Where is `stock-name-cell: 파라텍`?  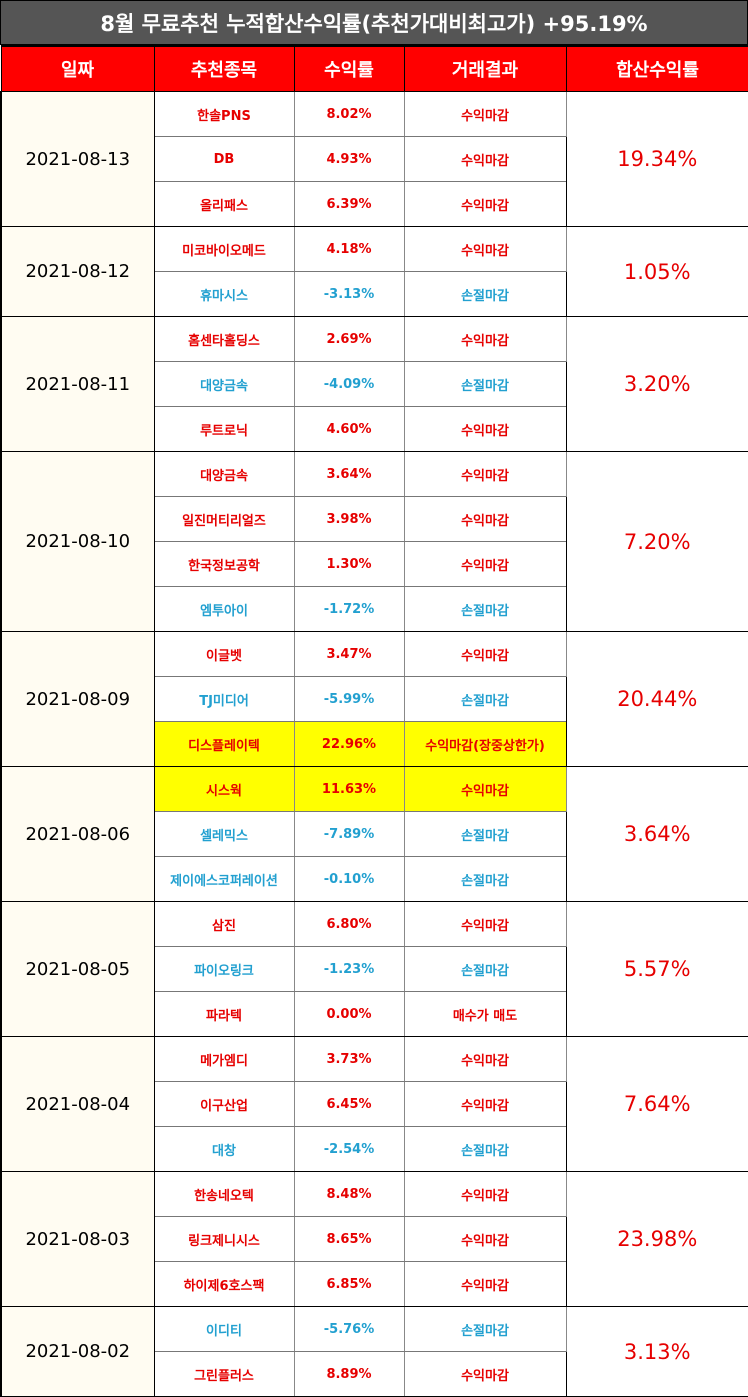 stock-name-cell: 파라텍 is located at coordinates (224, 1014).